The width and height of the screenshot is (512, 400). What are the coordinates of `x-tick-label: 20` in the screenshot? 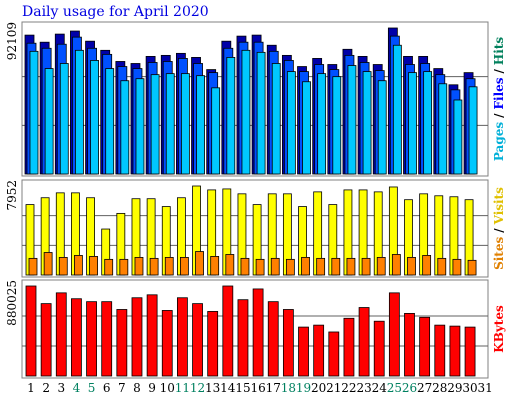 It's located at (318, 388).